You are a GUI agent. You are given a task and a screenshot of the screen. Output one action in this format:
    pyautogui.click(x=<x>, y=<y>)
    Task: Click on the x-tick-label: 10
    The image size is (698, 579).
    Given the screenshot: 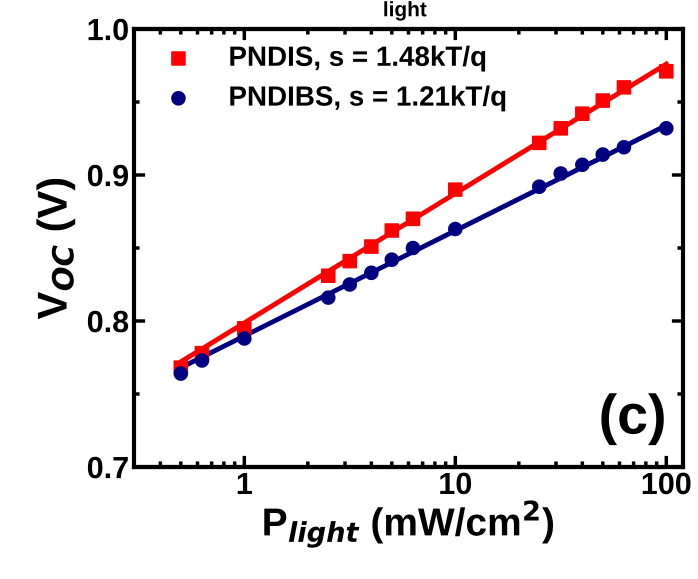 What is the action you would take?
    pyautogui.click(x=456, y=483)
    